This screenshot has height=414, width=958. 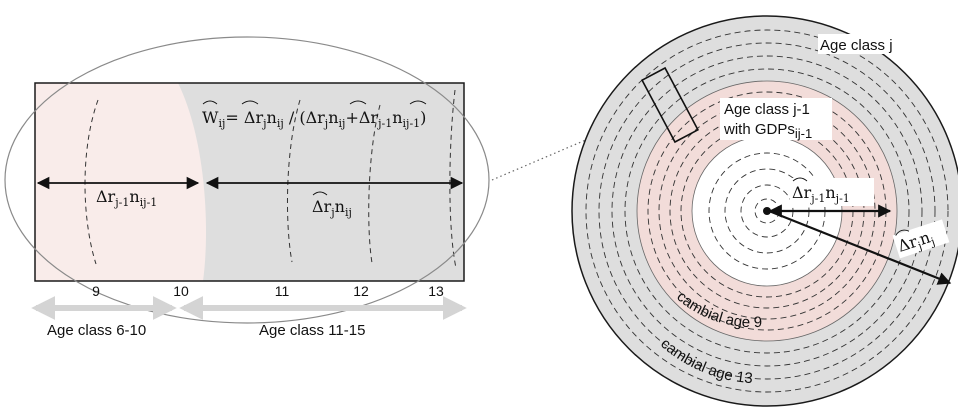 I want to click on tick-label-12: 12, so click(x=361, y=291).